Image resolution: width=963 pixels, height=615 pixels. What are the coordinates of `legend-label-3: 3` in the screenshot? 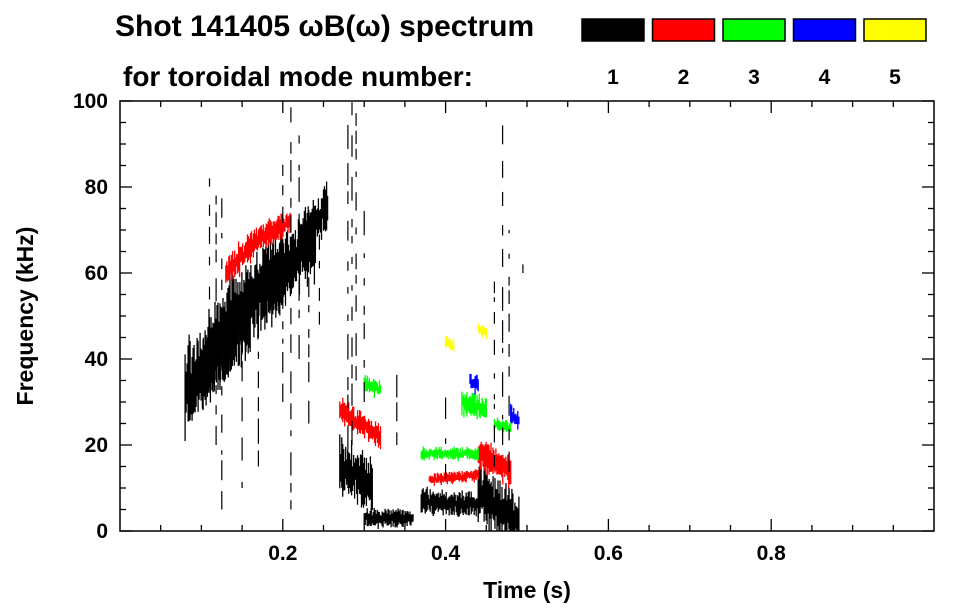 It's located at (754, 77).